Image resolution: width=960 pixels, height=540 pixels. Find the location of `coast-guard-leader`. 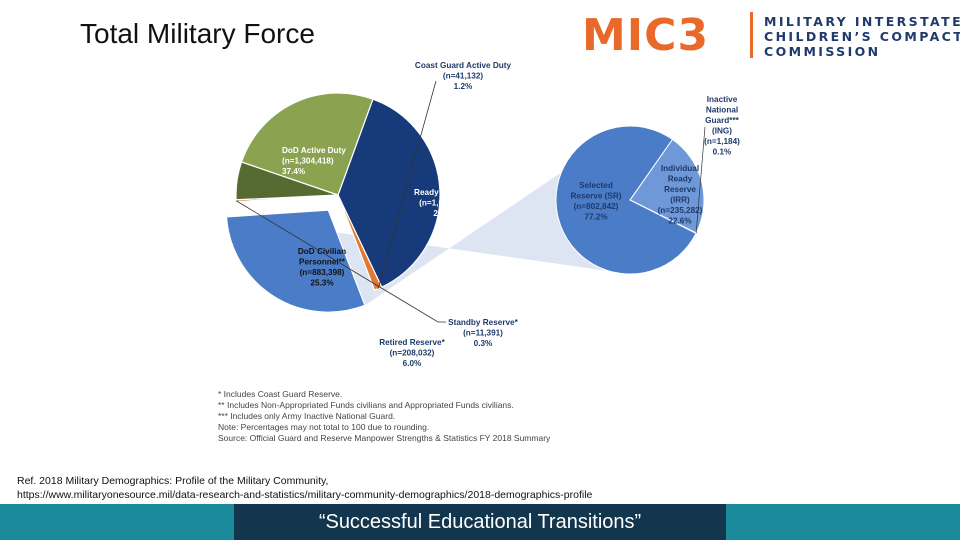

coast-guard-leader is located at coordinates (407, 184).